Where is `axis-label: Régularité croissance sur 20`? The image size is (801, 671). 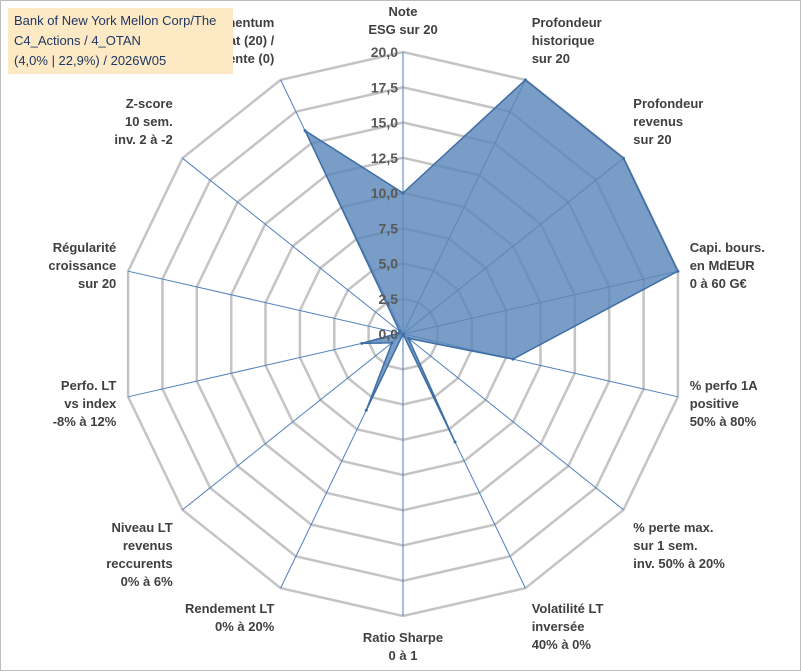 axis-label: Régularité croissance sur 20 is located at coordinates (82, 265).